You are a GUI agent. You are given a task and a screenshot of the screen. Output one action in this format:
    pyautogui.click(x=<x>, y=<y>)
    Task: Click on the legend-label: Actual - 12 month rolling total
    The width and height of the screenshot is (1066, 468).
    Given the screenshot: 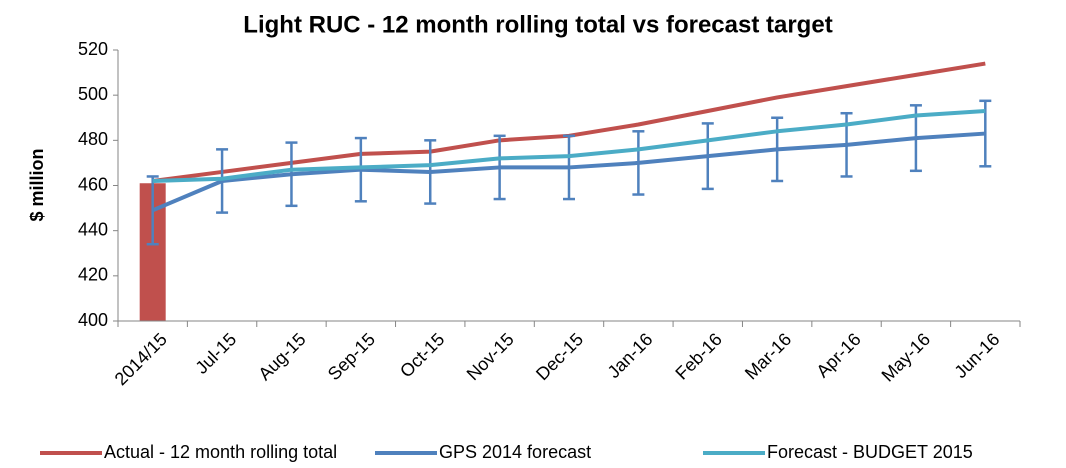 What is the action you would take?
    pyautogui.click(x=220, y=452)
    